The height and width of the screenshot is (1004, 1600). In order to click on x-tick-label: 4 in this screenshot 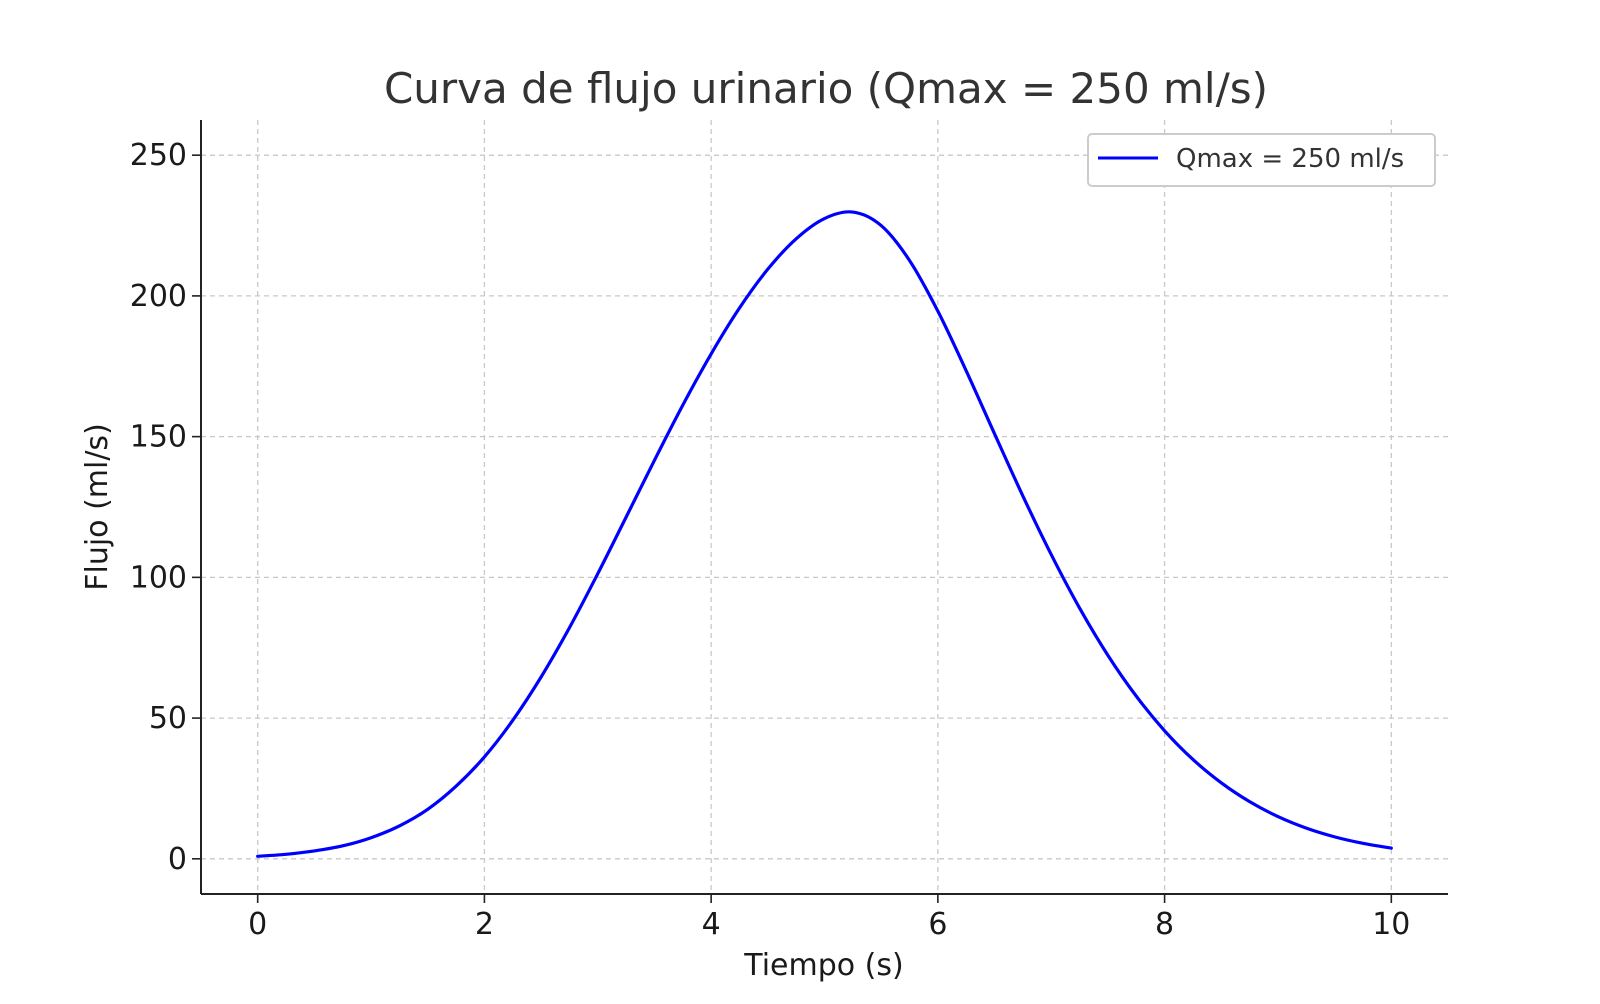, I will do `click(711, 924)`.